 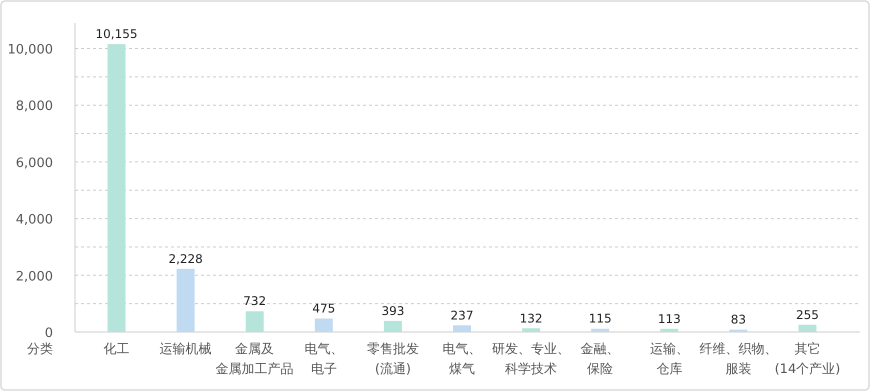 What do you see at coordinates (738, 319) in the screenshot?
I see `data-label: 83` at bounding box center [738, 319].